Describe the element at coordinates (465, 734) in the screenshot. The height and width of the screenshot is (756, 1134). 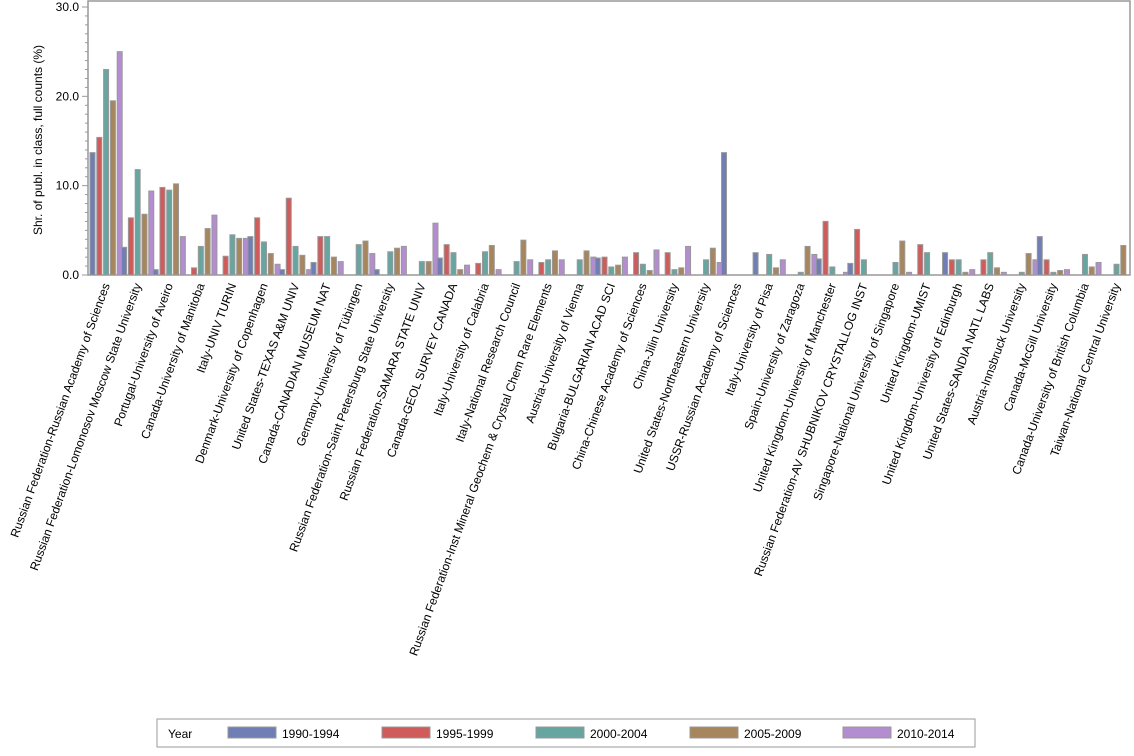
I see `legend-label: 1995-1999` at that location.